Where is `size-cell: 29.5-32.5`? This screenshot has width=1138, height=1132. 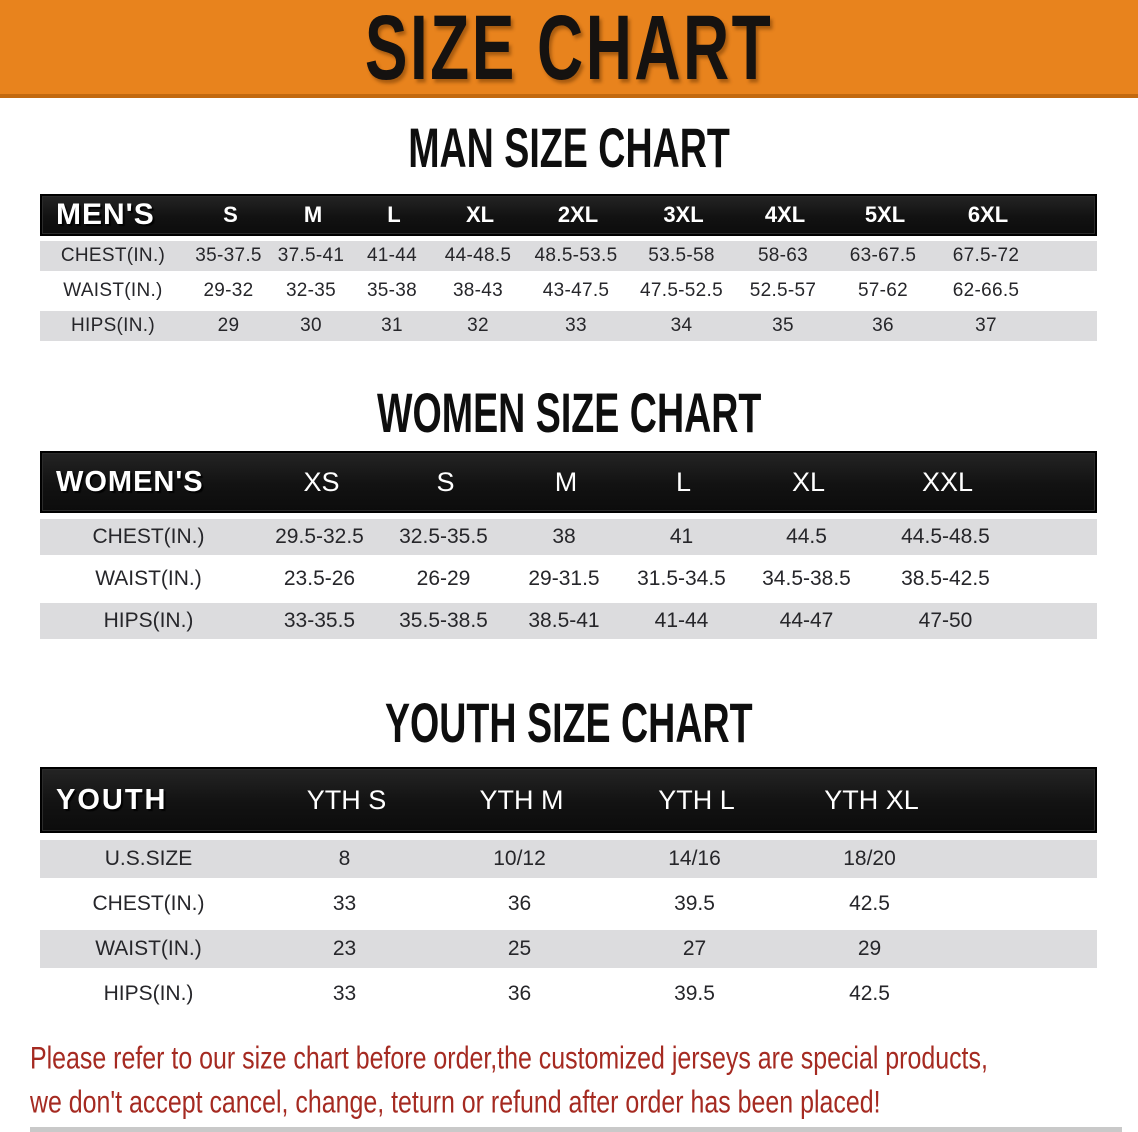 size-cell: 29.5-32.5 is located at coordinates (319, 536).